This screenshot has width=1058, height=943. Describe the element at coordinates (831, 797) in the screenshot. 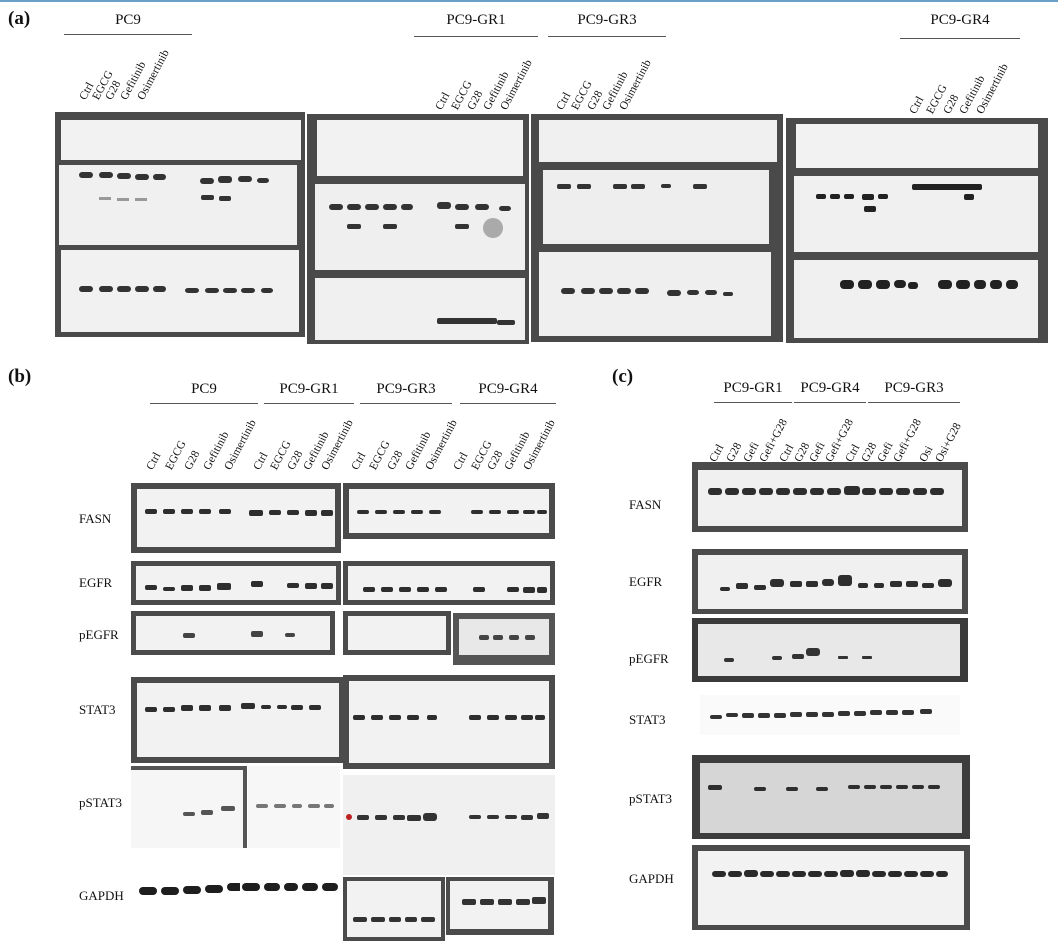

I see `panel-c-blot-pstat3` at that location.